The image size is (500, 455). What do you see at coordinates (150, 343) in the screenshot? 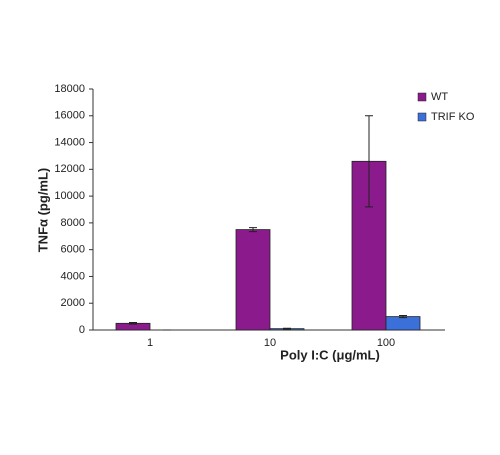
I see `x-tick-label: 1` at bounding box center [150, 343].